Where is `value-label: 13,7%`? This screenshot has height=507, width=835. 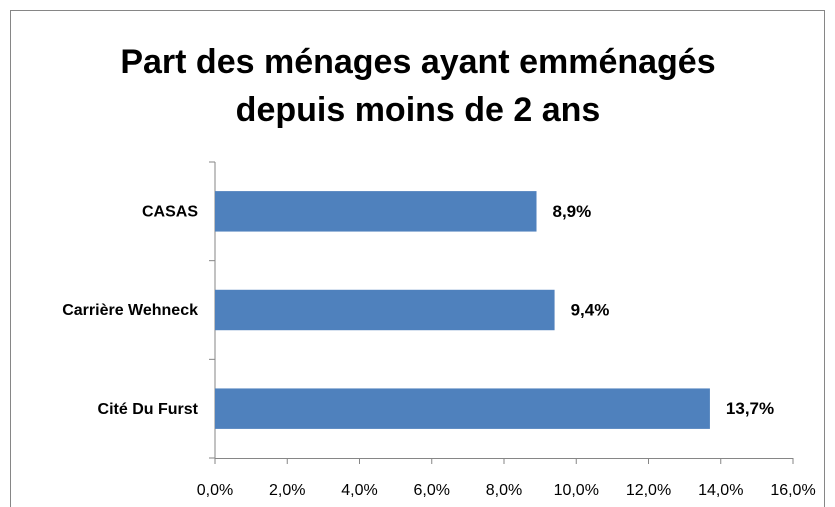
value-label: 13,7% is located at coordinates (750, 408).